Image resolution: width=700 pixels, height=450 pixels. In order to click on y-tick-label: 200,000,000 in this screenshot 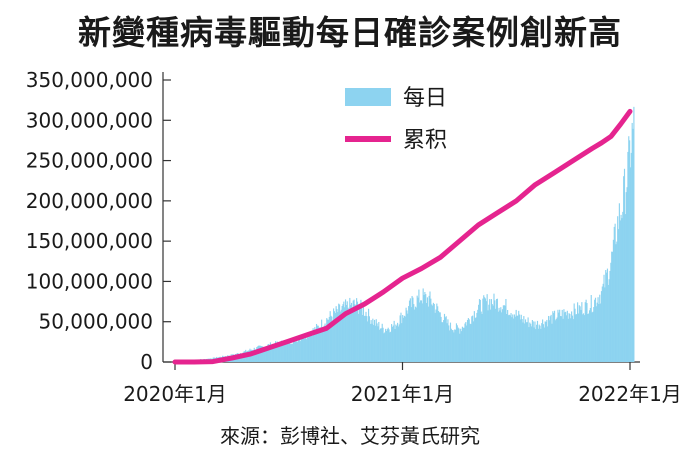, I will do `click(89, 201)`.